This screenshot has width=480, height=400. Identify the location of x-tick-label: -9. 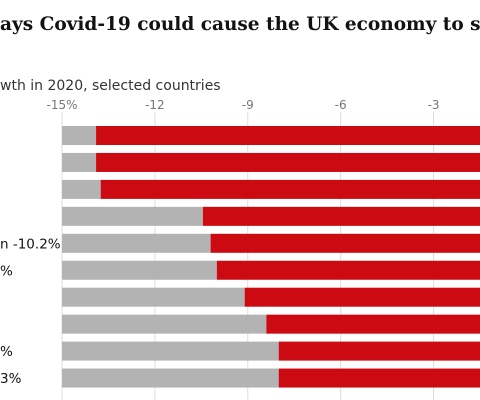
(248, 105).